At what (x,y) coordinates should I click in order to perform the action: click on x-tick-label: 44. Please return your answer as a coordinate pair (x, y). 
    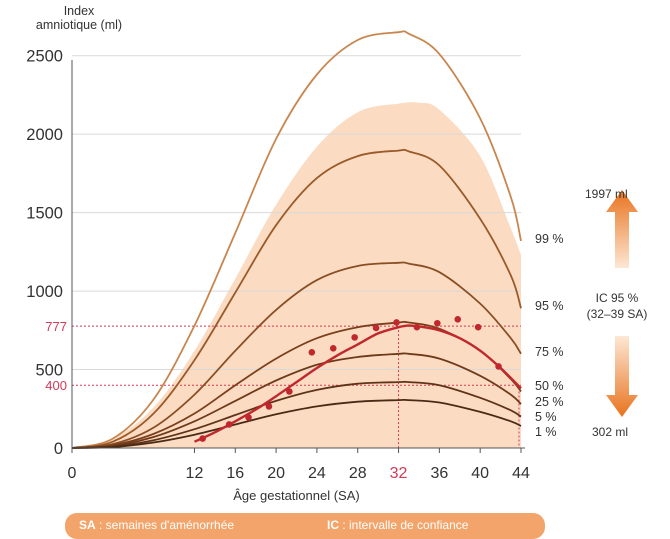
    Looking at the image, I should click on (521, 473).